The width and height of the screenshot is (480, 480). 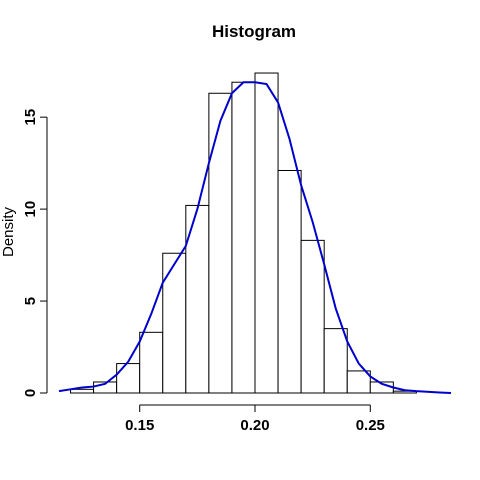 What do you see at coordinates (30, 301) in the screenshot?
I see `y-tick-label-1: 5` at bounding box center [30, 301].